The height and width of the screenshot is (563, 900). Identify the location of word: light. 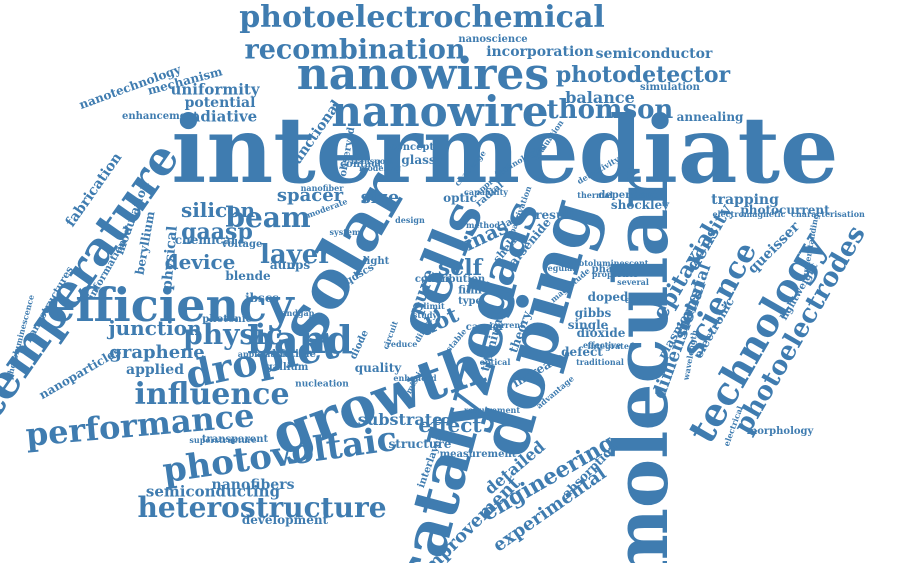
(376, 261).